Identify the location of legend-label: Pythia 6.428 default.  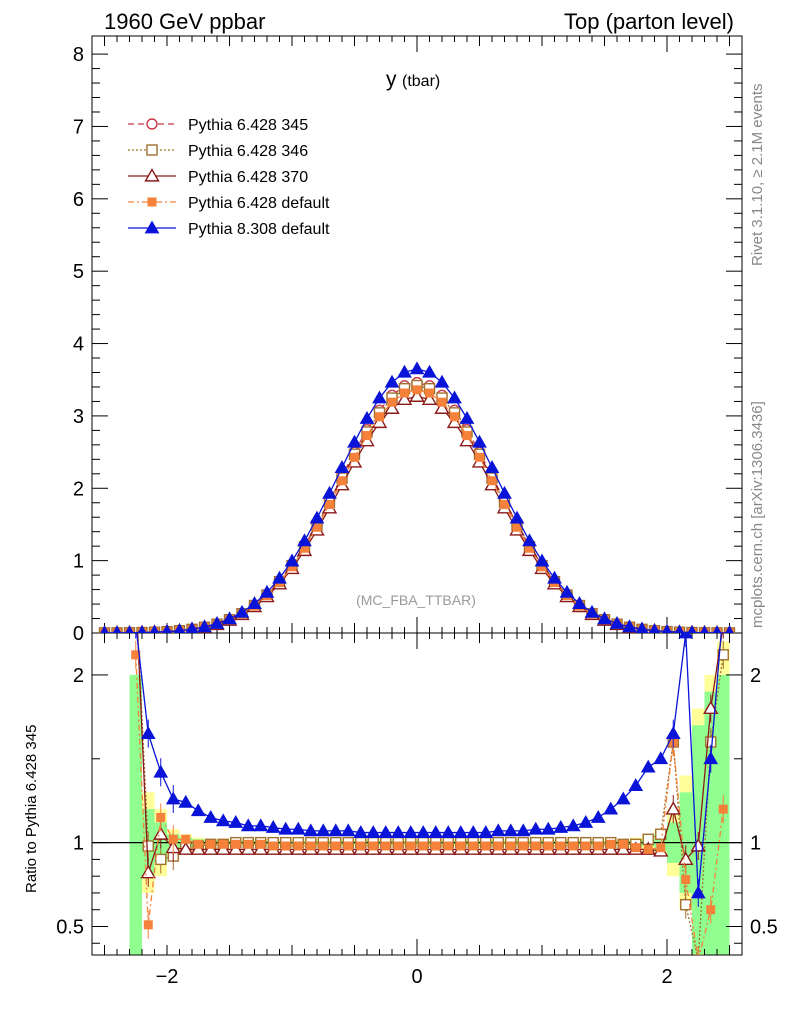
(259, 203).